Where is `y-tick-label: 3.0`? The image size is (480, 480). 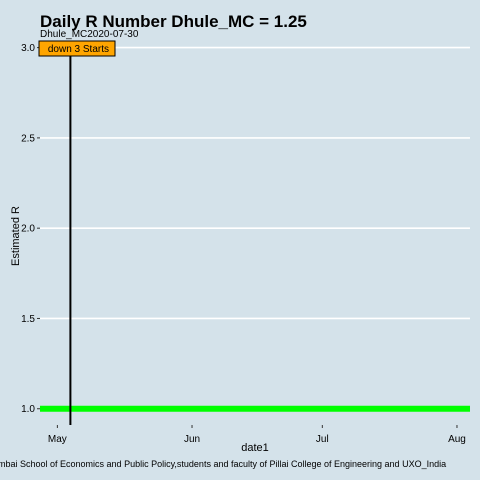
y-tick-label: 3.0 is located at coordinates (28, 48).